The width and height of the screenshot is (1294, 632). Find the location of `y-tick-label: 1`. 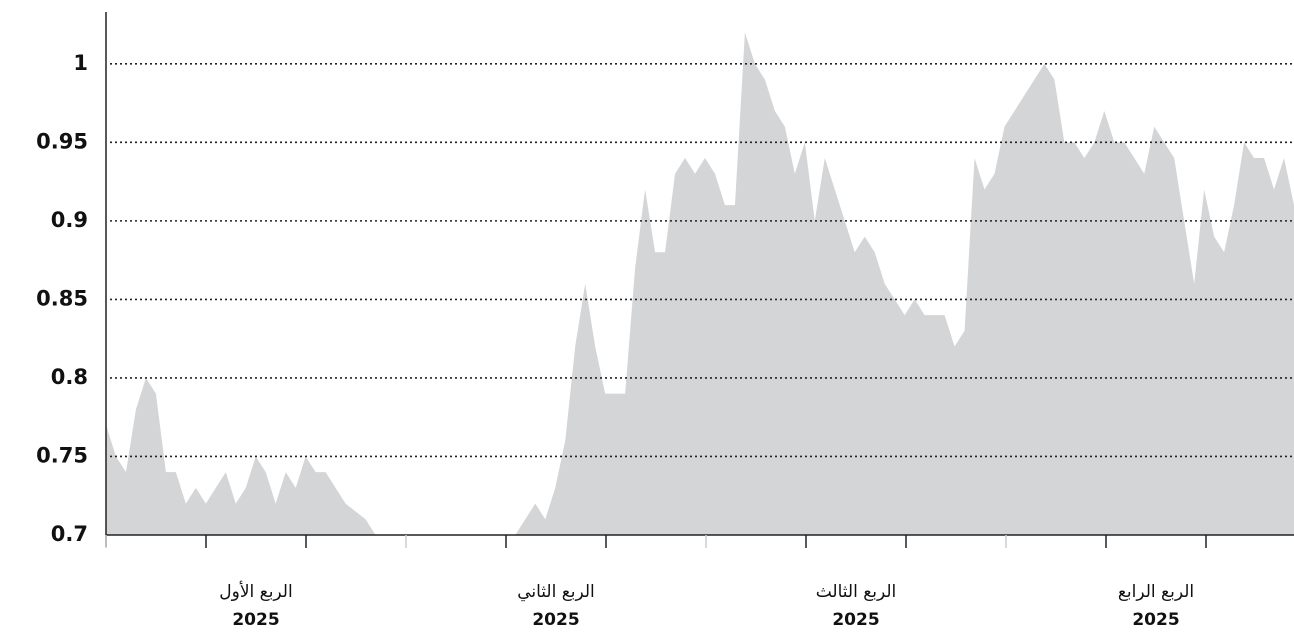

y-tick-label: 1 is located at coordinates (80, 63).